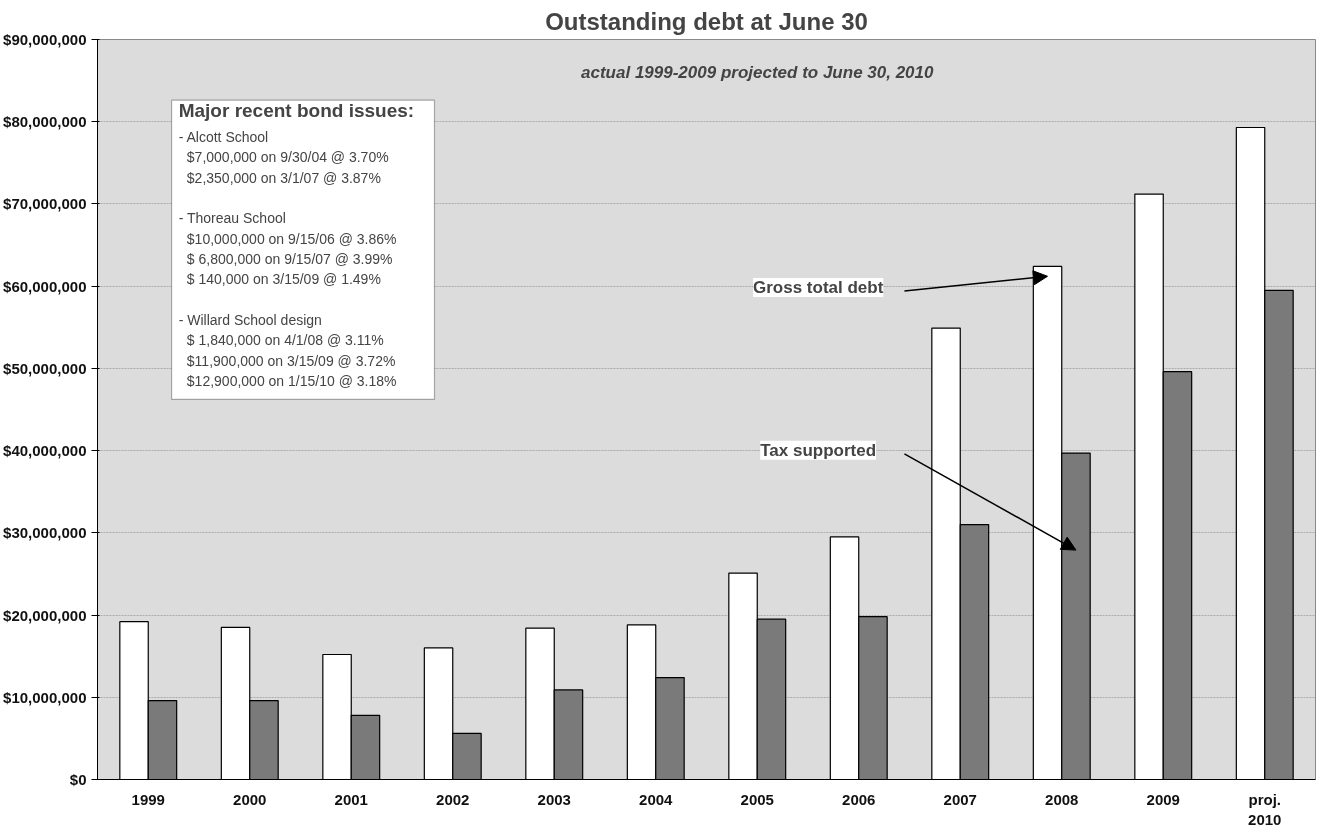 The width and height of the screenshot is (1336, 838). What do you see at coordinates (287, 157) in the screenshot?
I see `annotation: $7,000,000 on 9/30/04 @ 3.70%` at bounding box center [287, 157].